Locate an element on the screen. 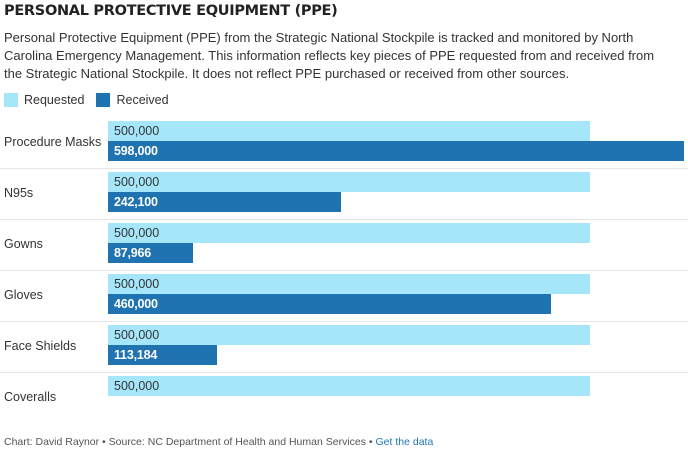  data-label-received: 460,000 is located at coordinates (136, 304).